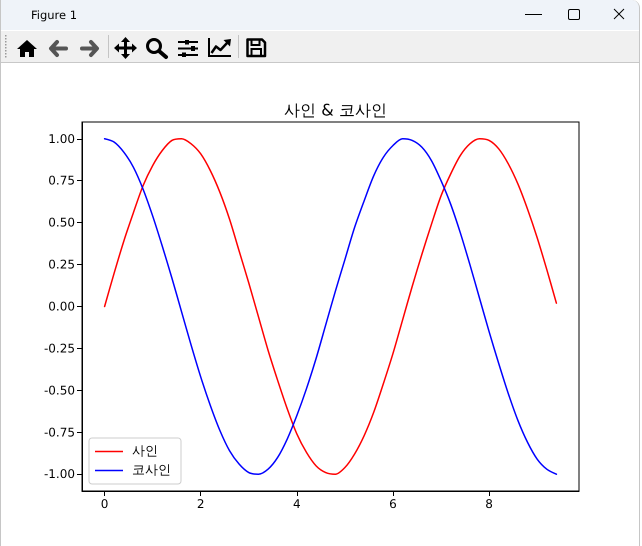  I want to click on y-tick-label: -0.75, so click(59, 432).